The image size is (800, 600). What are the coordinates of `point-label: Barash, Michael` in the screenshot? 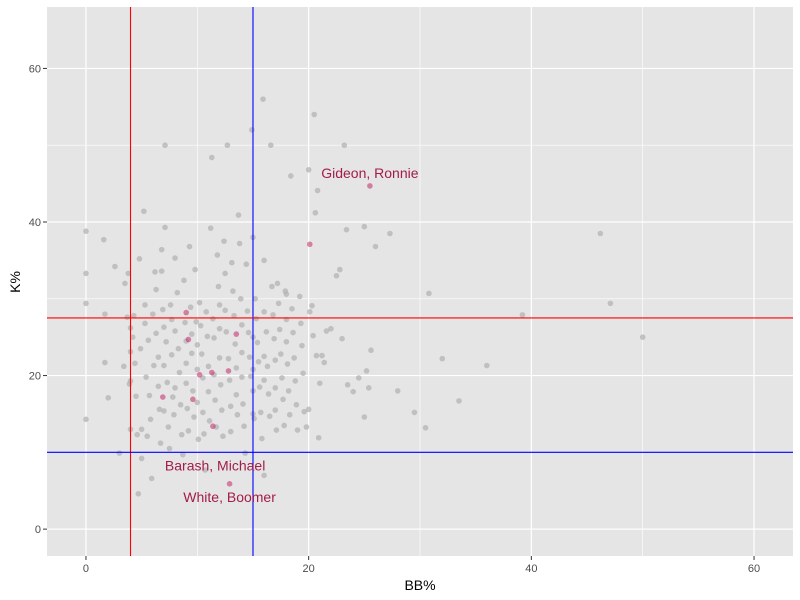 It's located at (215, 465).